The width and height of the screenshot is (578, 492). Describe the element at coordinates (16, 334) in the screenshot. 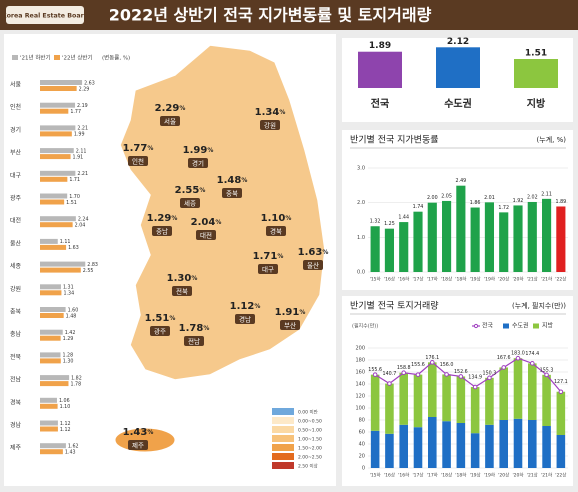

I see `region-name: 충남` at that location.